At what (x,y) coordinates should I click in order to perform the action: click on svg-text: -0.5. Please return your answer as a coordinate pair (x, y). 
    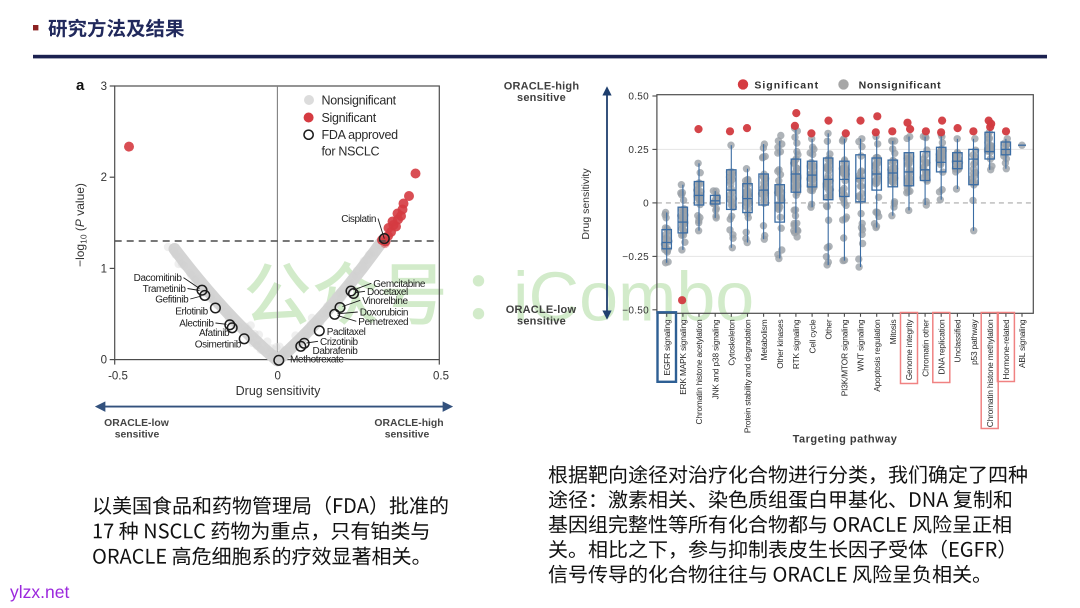
    Looking at the image, I should click on (118, 377).